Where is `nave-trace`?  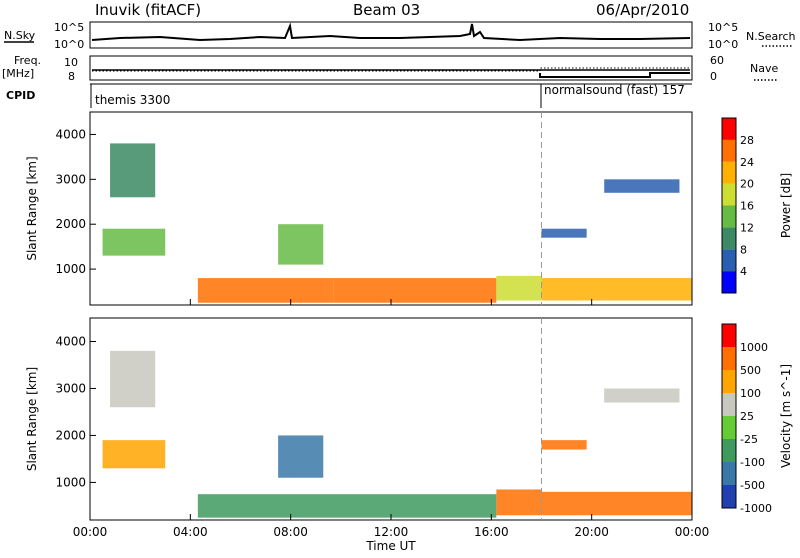
nave-trace is located at coordinates (391, 69).